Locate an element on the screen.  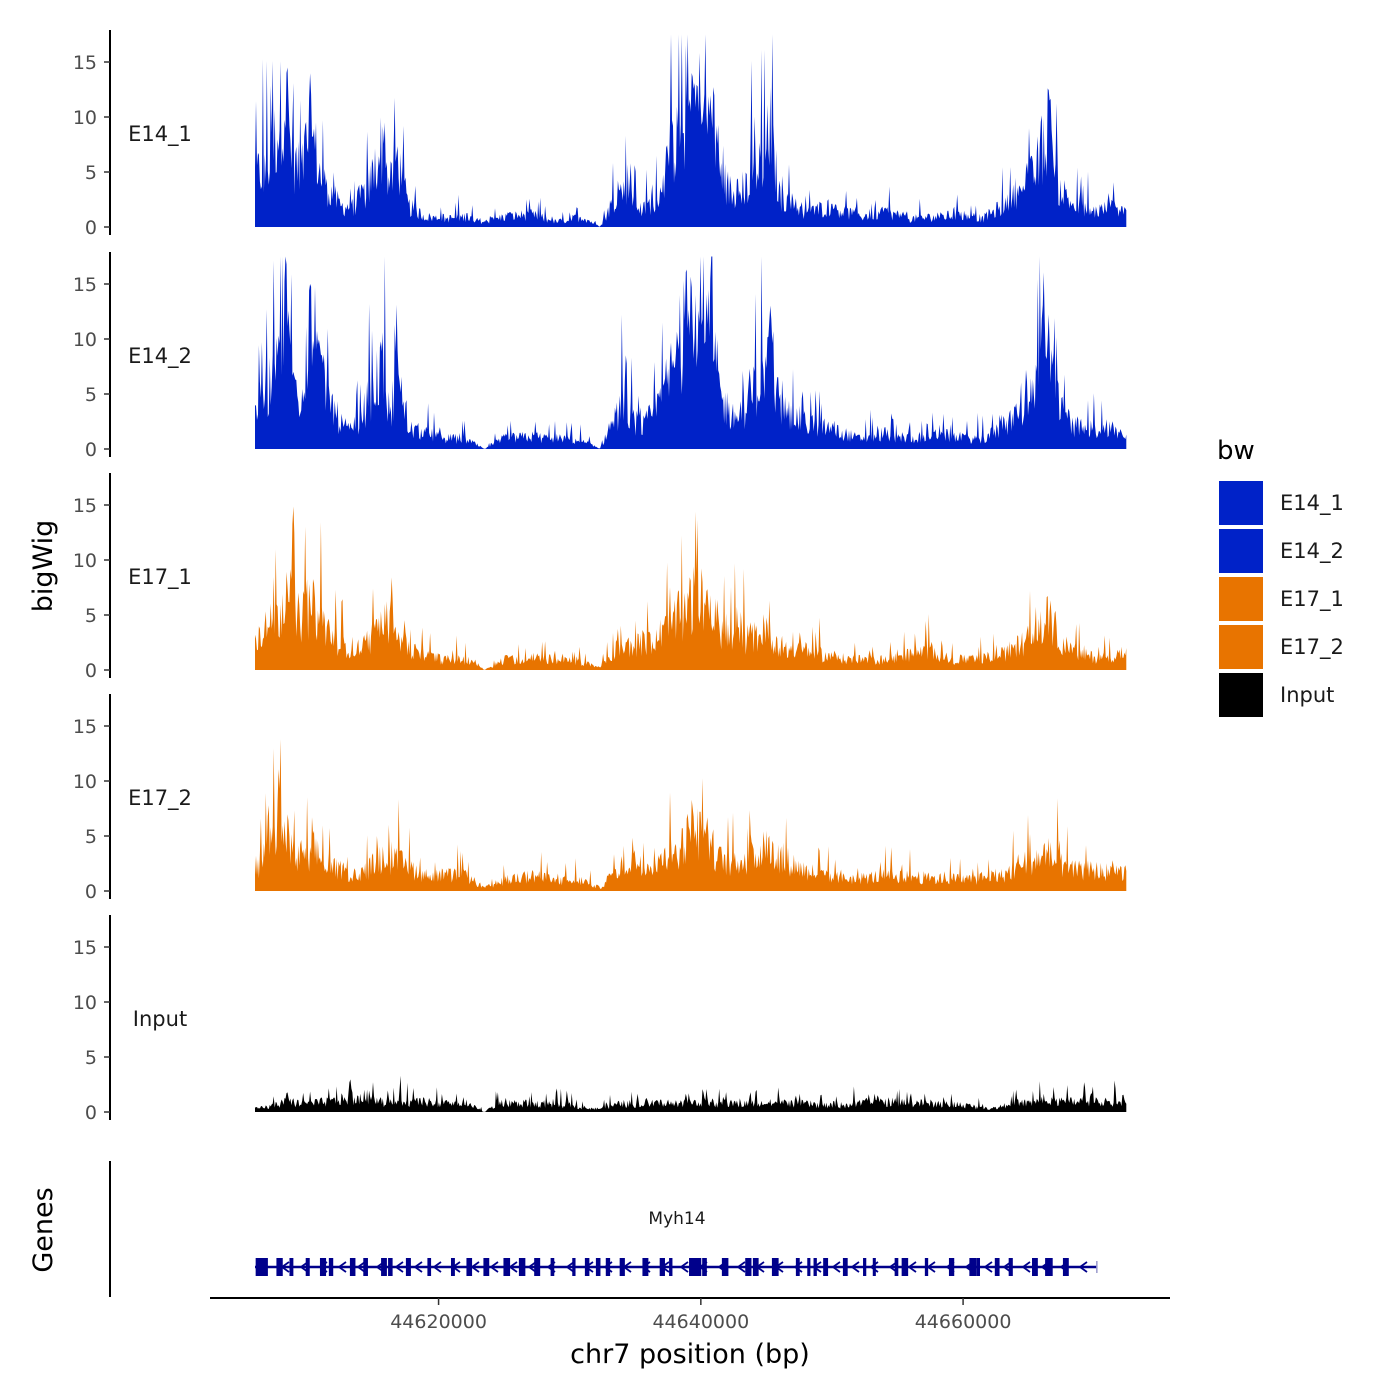
legend: bw E14_1 E14_2 E17_1 E17_2 Input is located at coordinates (1280, 576).